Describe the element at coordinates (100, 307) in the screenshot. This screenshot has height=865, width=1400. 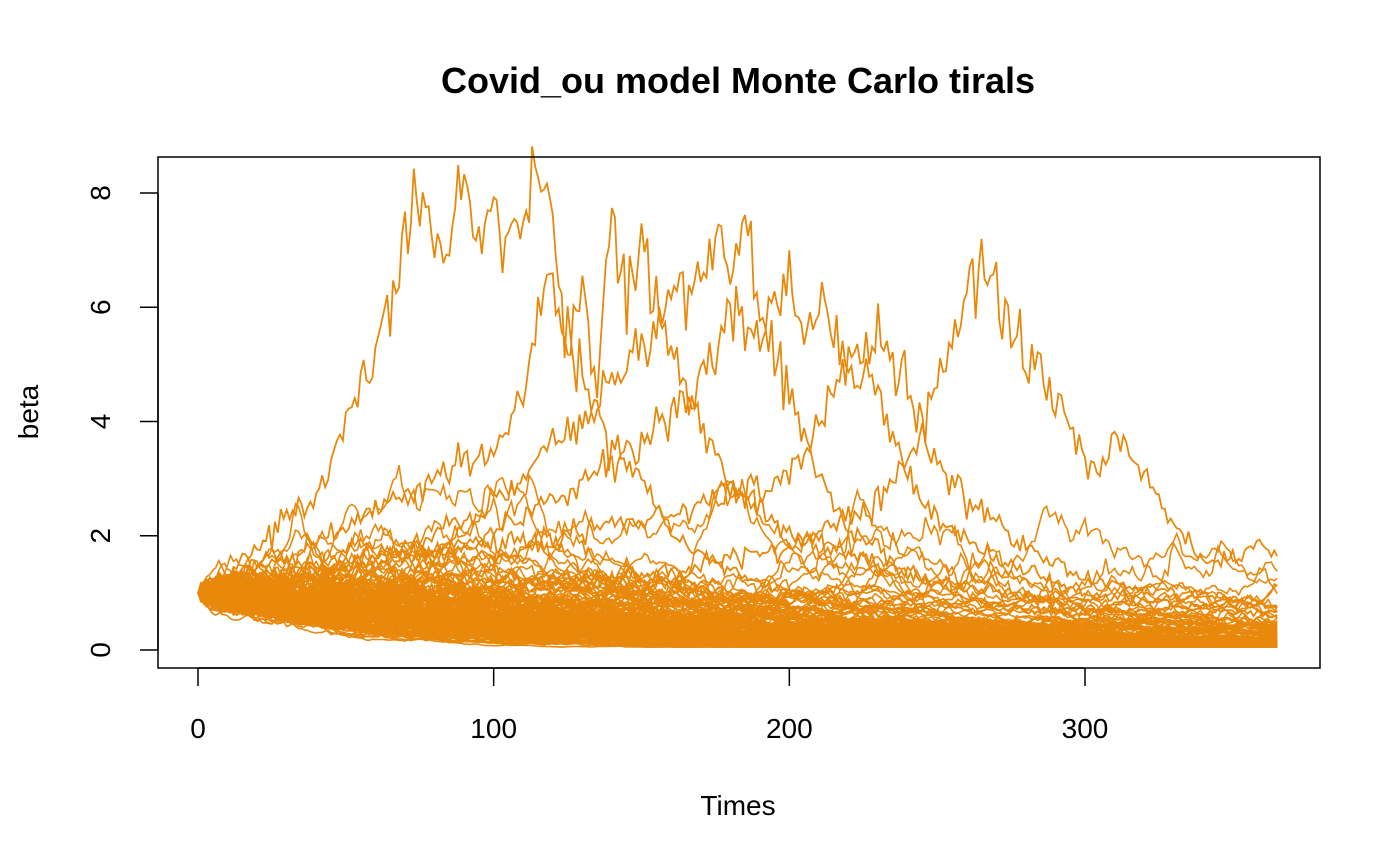
I see `y-tick-label: 6` at that location.